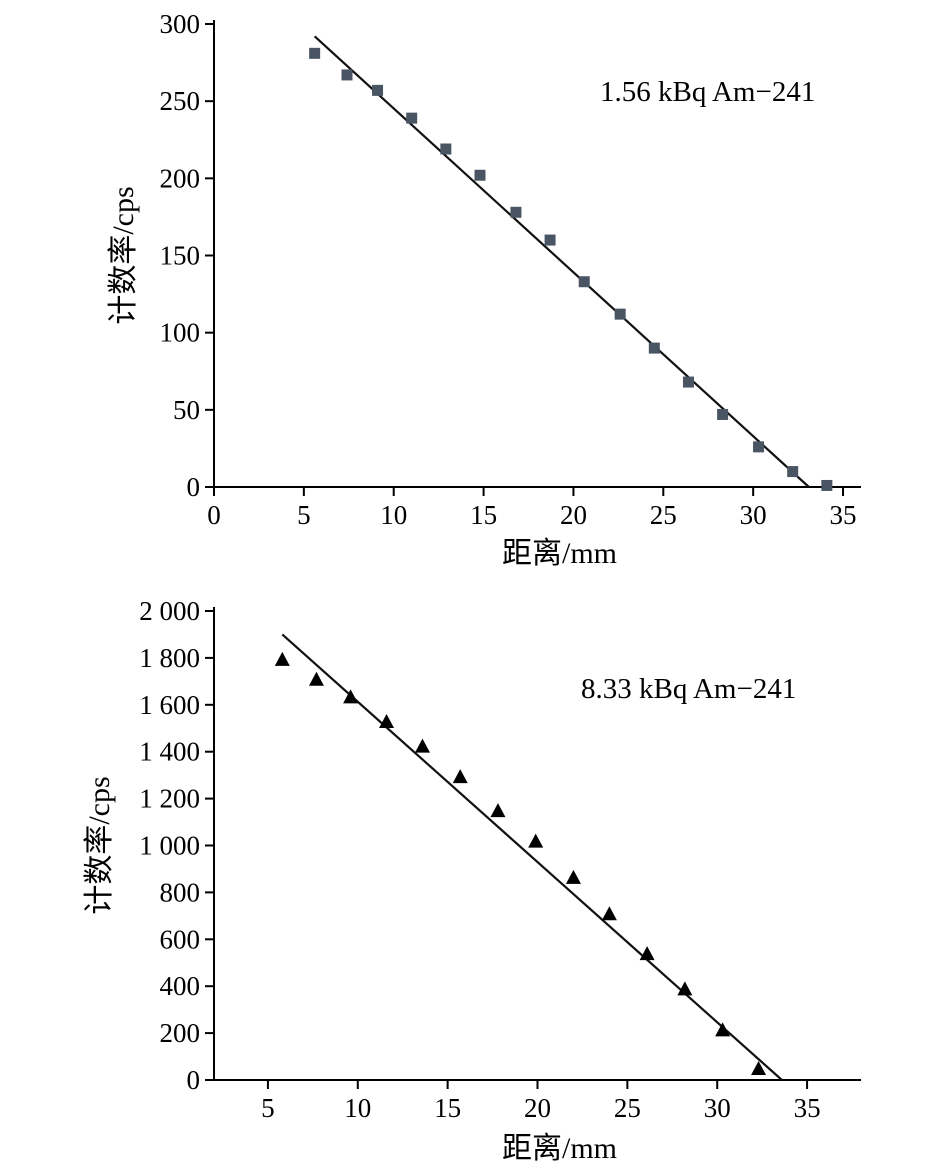 The width and height of the screenshot is (945, 1172). Describe the element at coordinates (169, 705) in the screenshot. I see `y-tick-label: 1 600` at that location.